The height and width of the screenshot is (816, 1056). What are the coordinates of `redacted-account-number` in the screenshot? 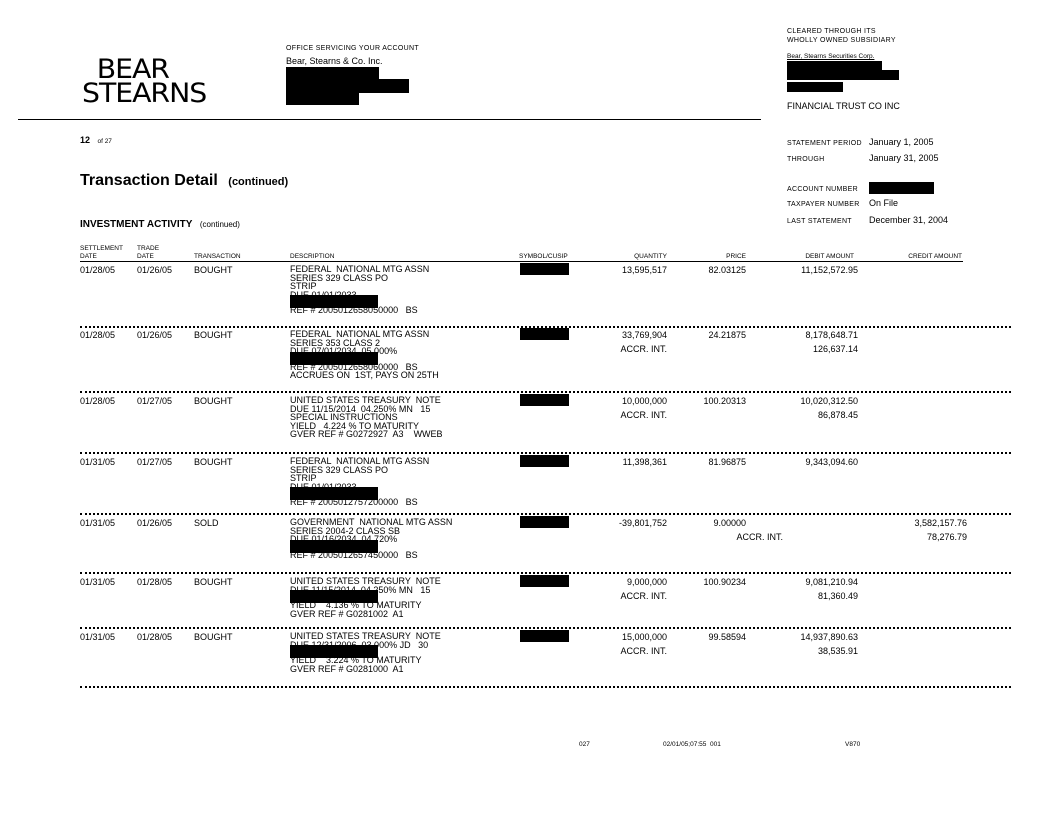 It's located at (901, 188).